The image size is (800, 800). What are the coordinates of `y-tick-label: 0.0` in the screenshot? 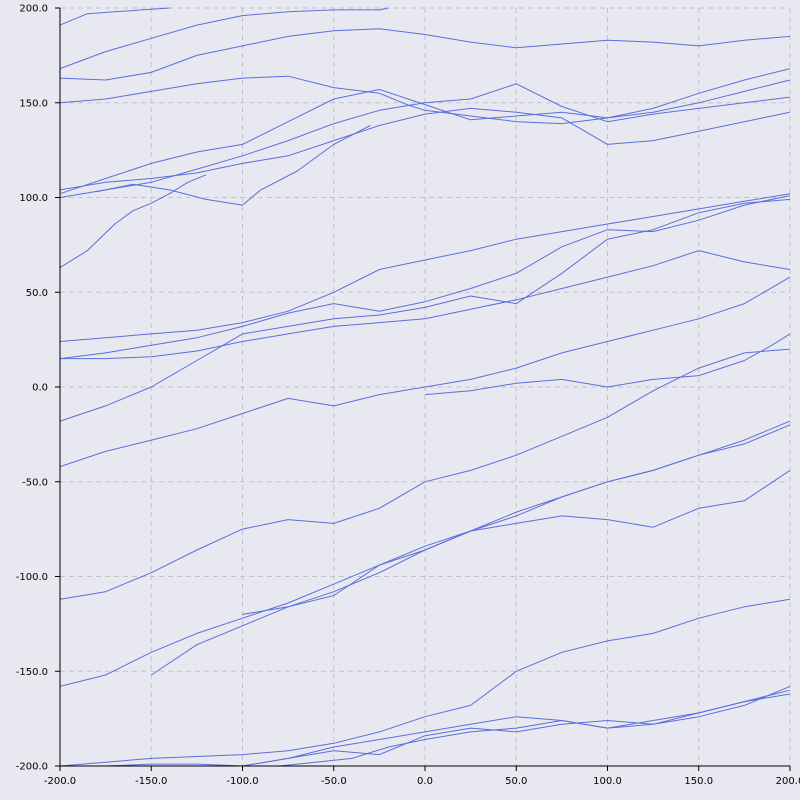 It's located at (40, 388).